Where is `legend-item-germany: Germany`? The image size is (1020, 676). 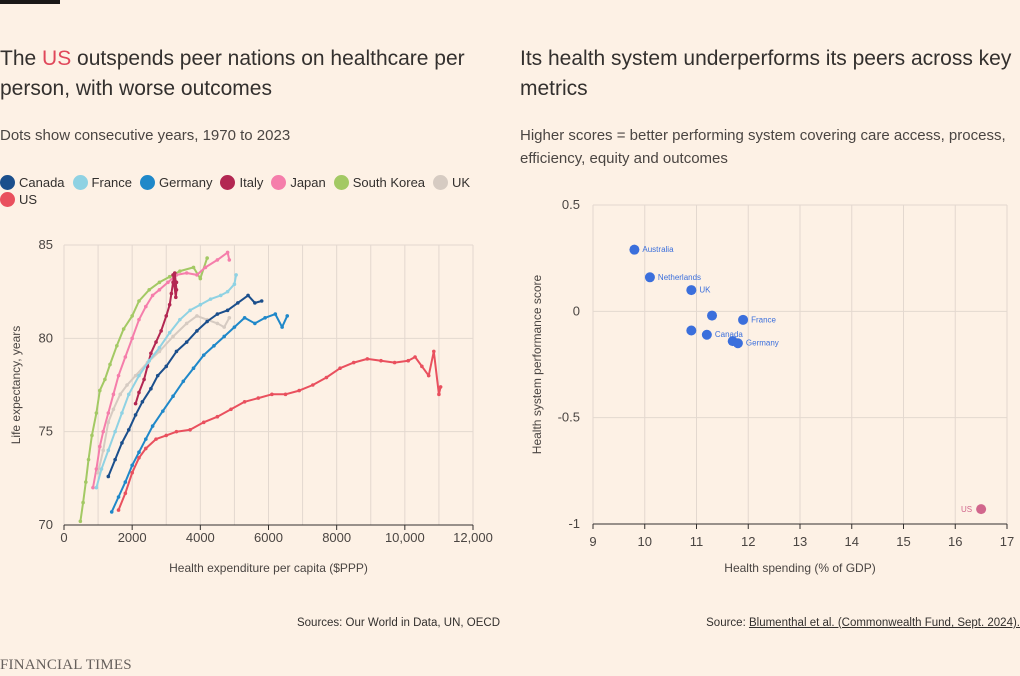
legend-item-germany: Germany is located at coordinates (176, 182).